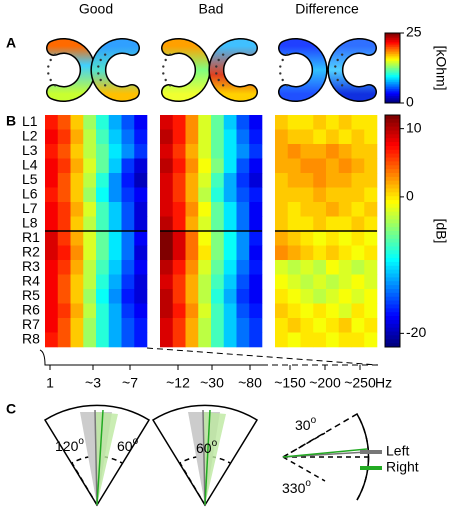 The width and height of the screenshot is (454, 516). Describe the element at coordinates (30, 135) in the screenshot. I see `row-label: L2` at that location.